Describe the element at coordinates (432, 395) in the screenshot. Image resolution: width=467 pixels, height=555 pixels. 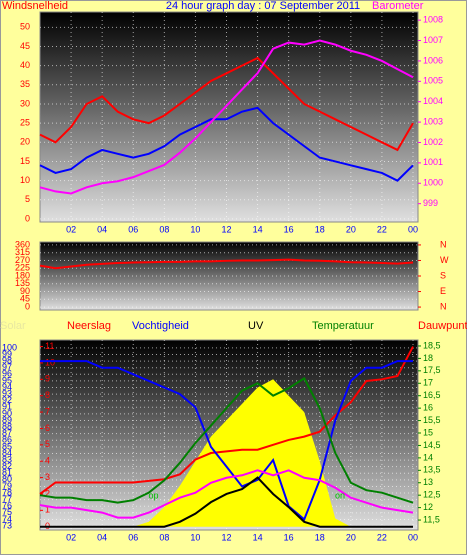
I see `y2-tick-label: 16,5` at that location.